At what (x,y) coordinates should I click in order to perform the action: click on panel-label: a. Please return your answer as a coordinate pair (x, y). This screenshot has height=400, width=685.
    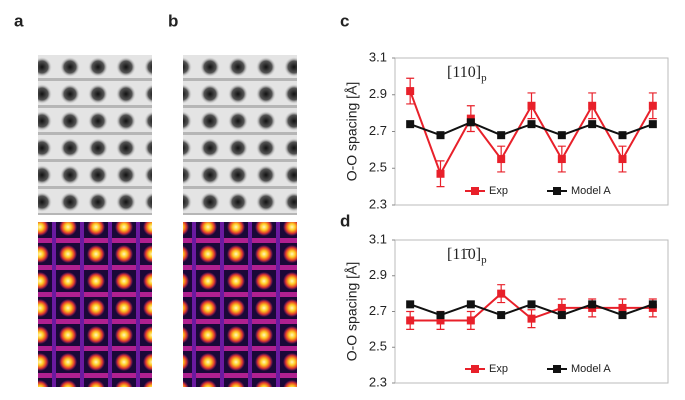
    Looking at the image, I should click on (19, 20).